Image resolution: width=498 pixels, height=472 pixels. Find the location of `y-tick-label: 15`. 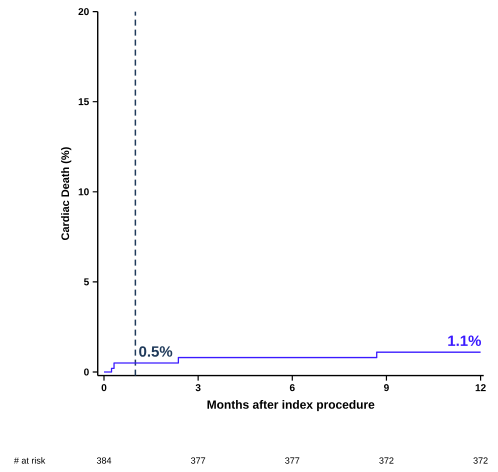

y-tick-label: 15 is located at coordinates (83, 102).